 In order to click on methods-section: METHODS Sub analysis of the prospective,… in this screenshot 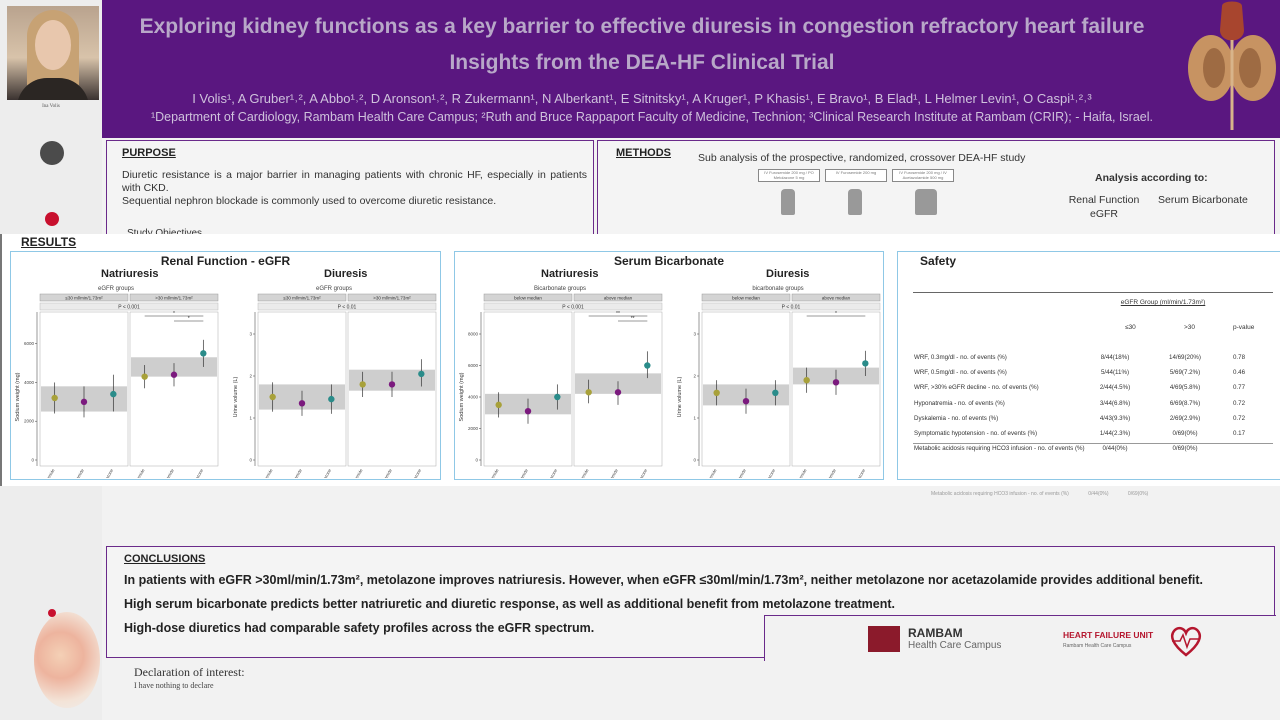, I will do `click(936, 188)`.